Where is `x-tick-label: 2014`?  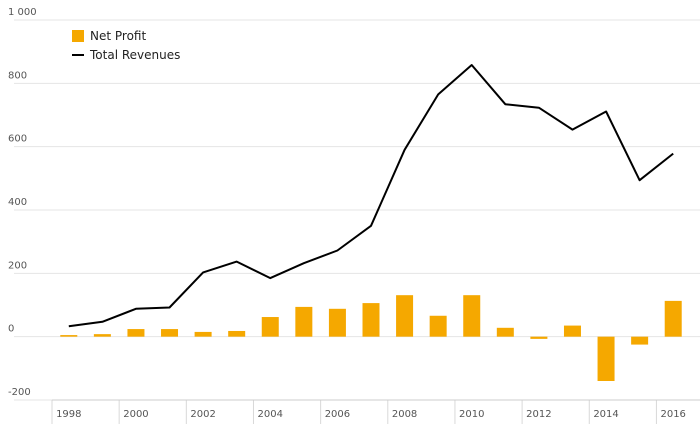
x-tick-label: 2014 is located at coordinates (605, 414).